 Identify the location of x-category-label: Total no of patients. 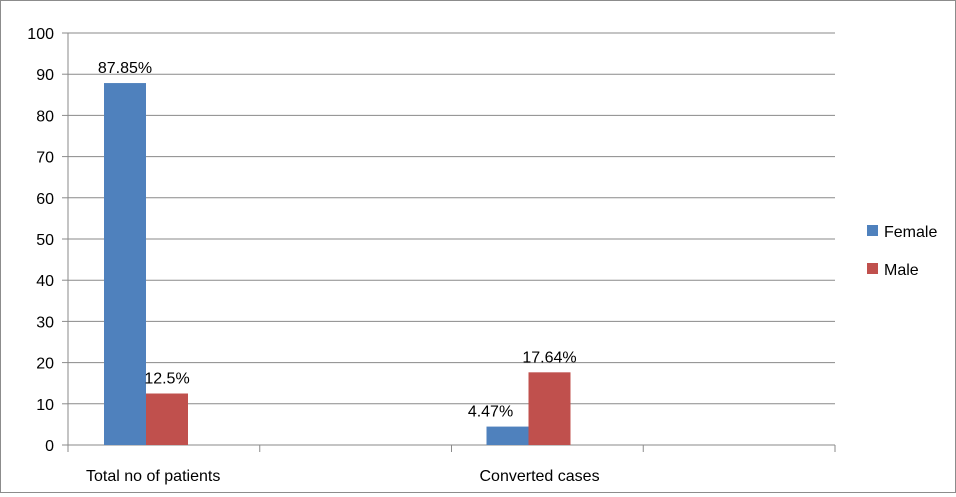
(153, 476).